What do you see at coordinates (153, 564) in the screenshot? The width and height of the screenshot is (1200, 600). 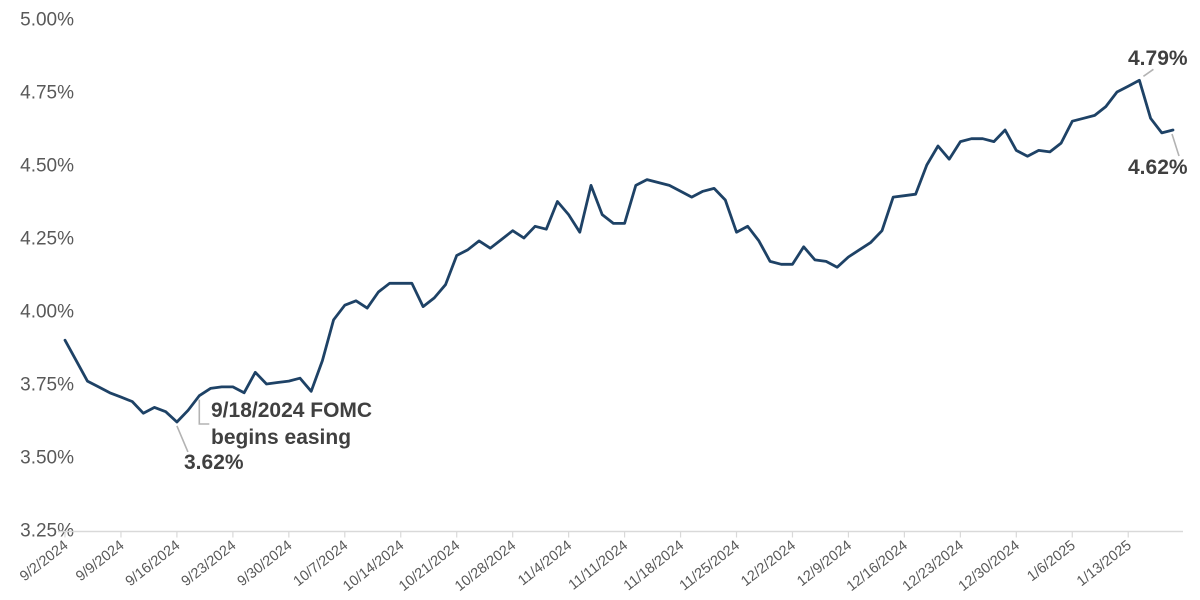 I see `x-axis-label: 9/16/2024` at bounding box center [153, 564].